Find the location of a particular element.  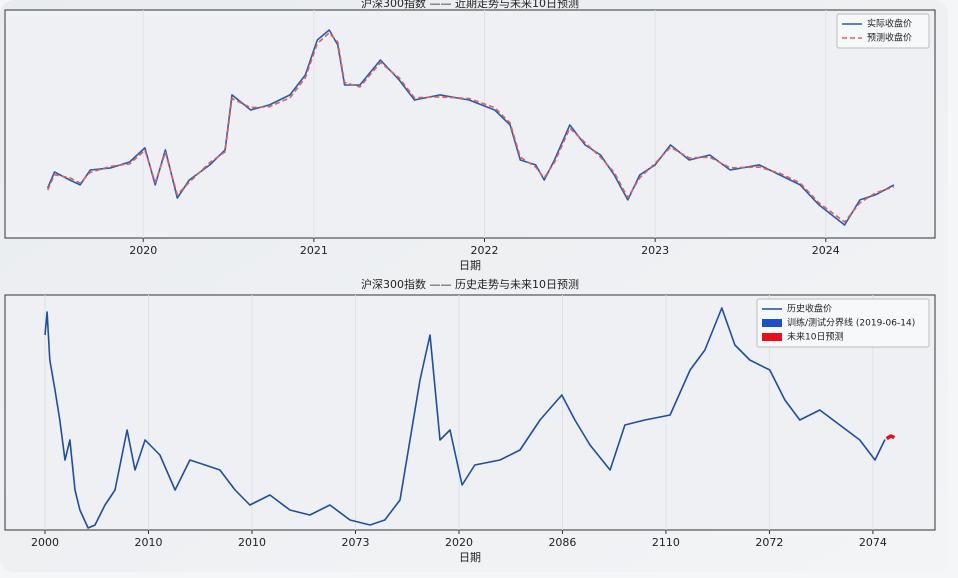

legend-label: 实际收盘价 is located at coordinates (889, 24).